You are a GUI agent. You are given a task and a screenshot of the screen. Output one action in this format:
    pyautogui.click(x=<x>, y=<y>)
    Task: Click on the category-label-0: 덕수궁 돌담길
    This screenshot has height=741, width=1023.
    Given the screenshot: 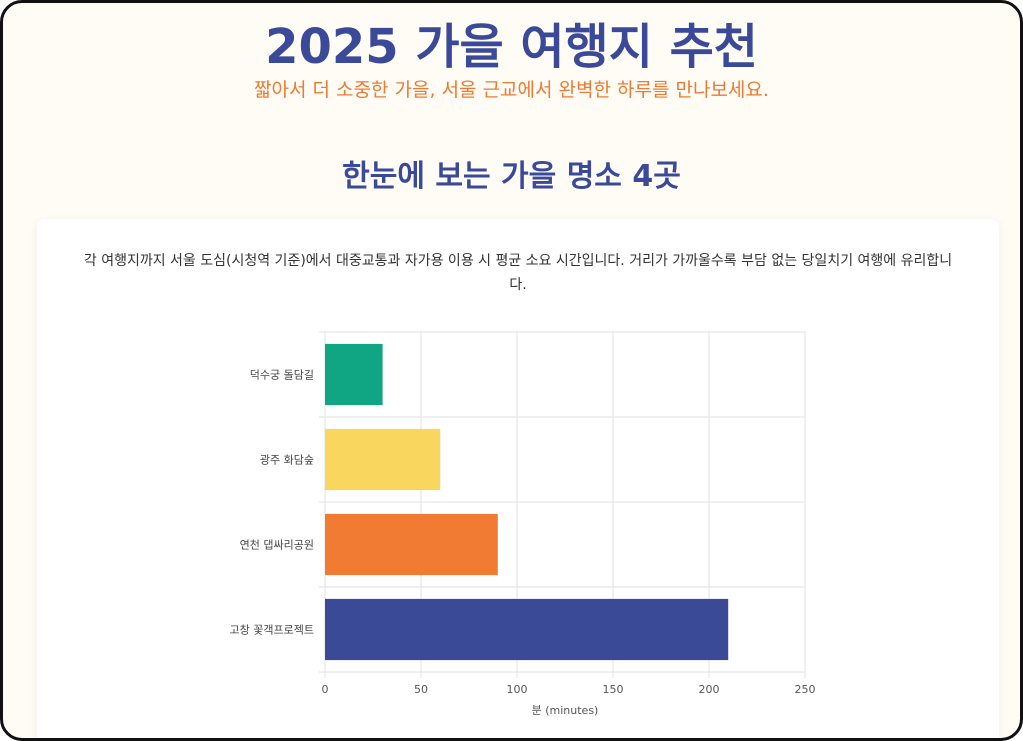 What is the action you would take?
    pyautogui.click(x=282, y=375)
    